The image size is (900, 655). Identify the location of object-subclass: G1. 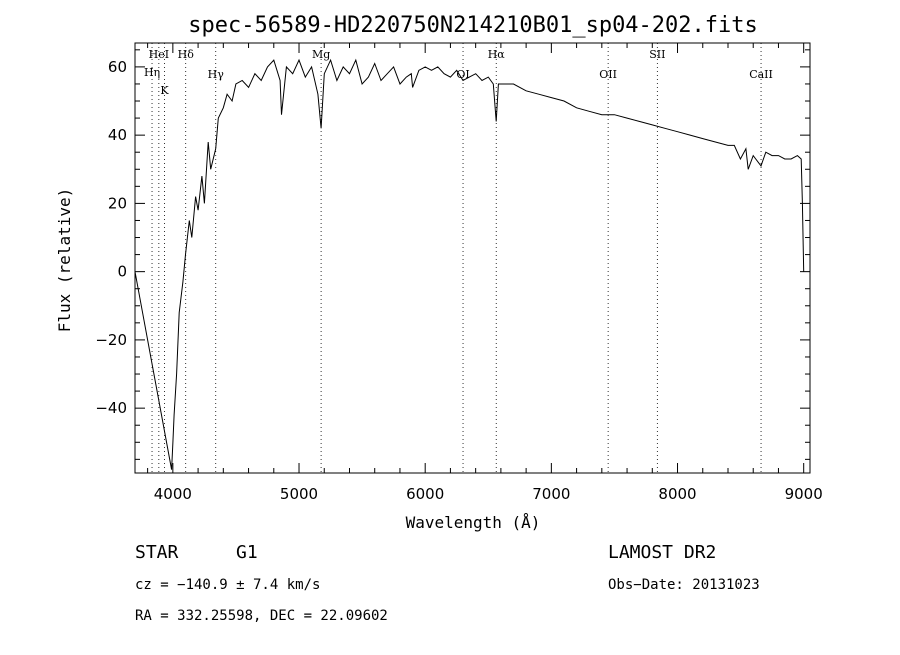
(247, 552).